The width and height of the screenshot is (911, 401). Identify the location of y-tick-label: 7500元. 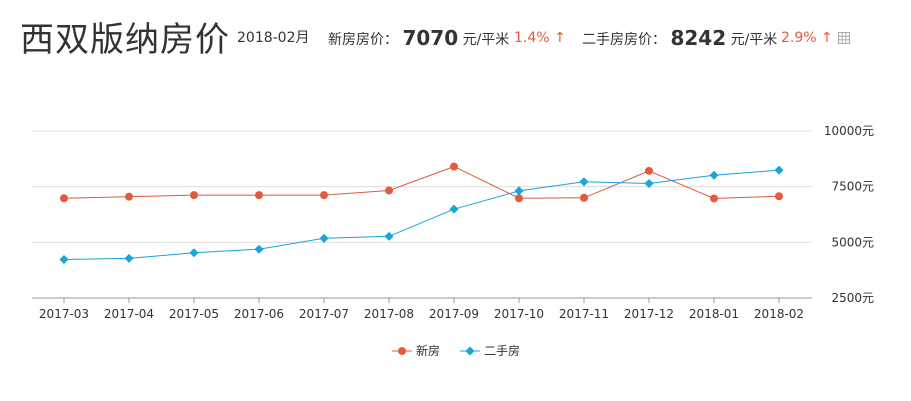
(852, 187).